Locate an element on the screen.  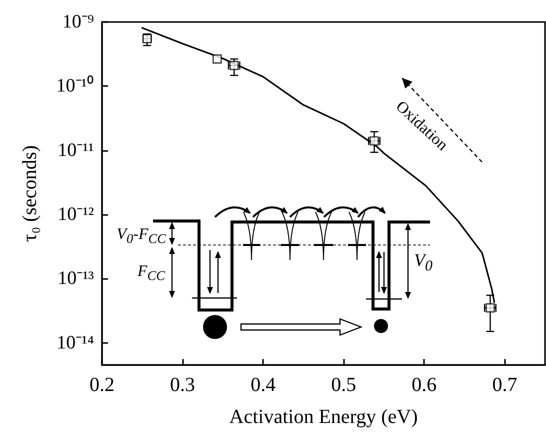
y-tick-label: 10⁻¹² is located at coordinates (76, 214).